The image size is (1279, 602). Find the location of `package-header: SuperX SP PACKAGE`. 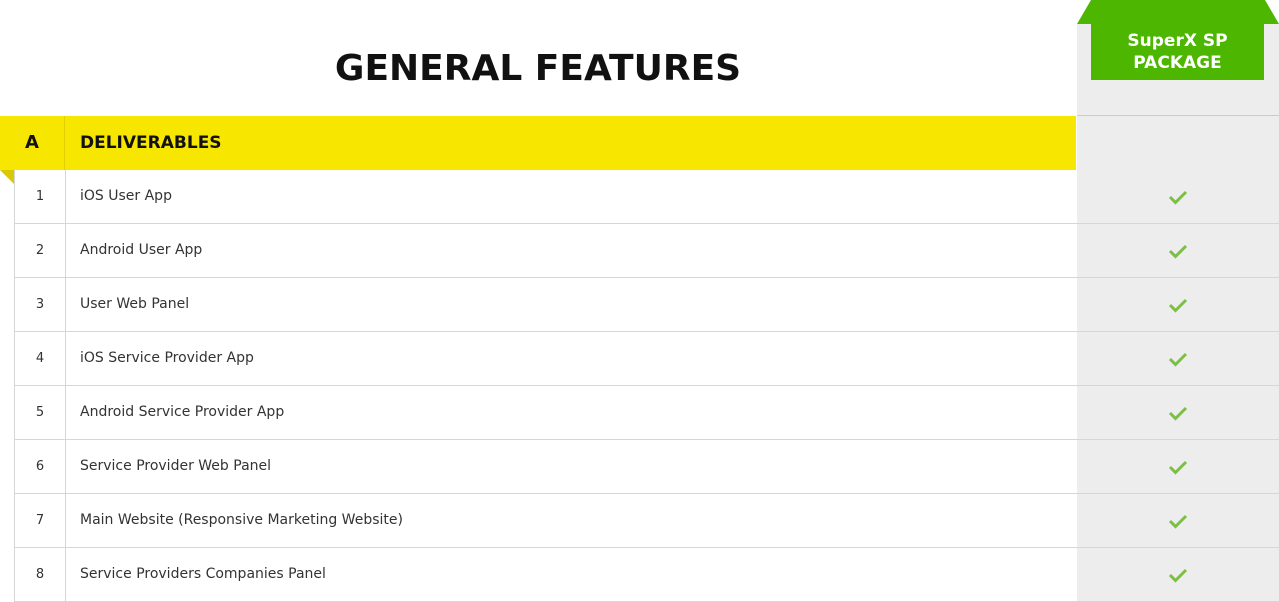

package-header: SuperX SP PACKAGE is located at coordinates (1177, 52).